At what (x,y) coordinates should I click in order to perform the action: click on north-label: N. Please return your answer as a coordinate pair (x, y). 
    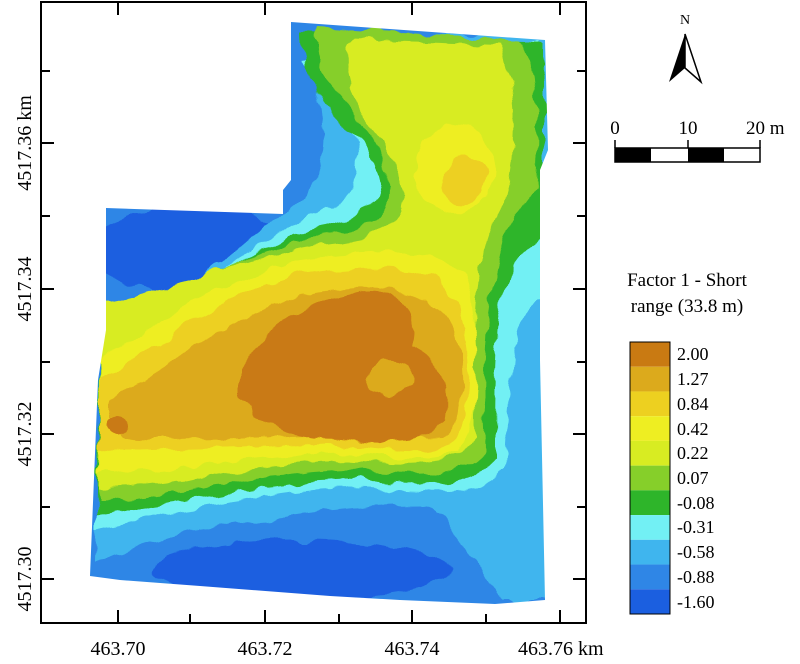
    Looking at the image, I should click on (685, 20).